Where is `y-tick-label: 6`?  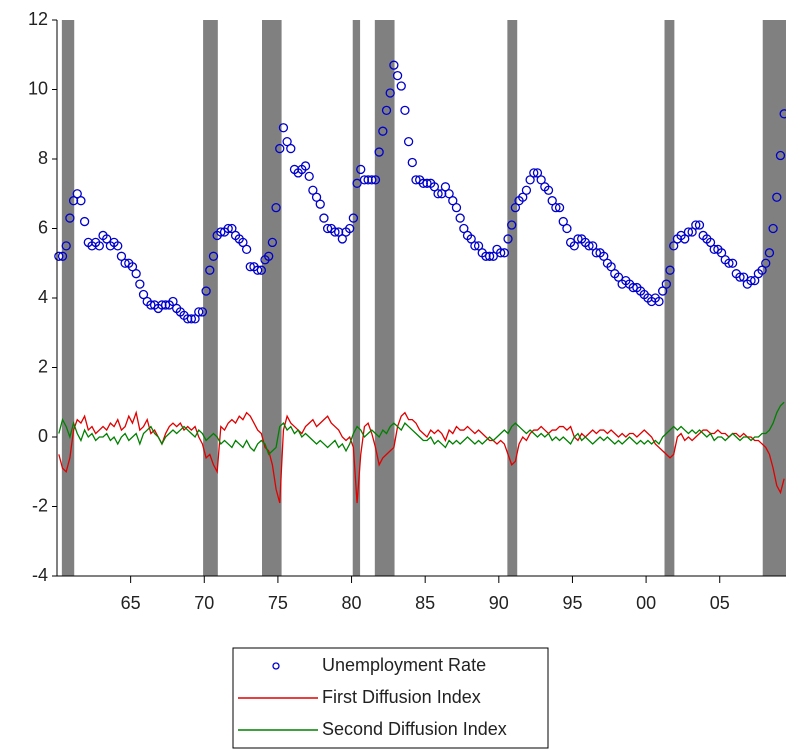
y-tick-label: 6 is located at coordinates (43, 227).